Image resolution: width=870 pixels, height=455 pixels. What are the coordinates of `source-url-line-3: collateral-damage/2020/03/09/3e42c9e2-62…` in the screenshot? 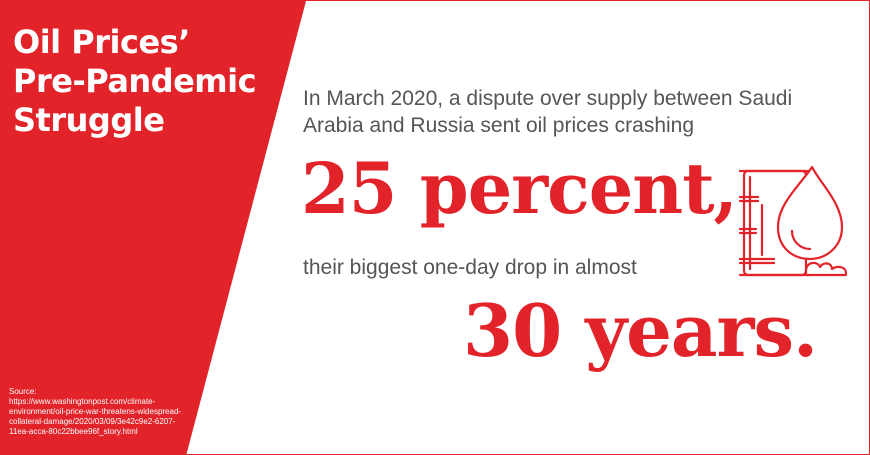 It's located at (92, 421).